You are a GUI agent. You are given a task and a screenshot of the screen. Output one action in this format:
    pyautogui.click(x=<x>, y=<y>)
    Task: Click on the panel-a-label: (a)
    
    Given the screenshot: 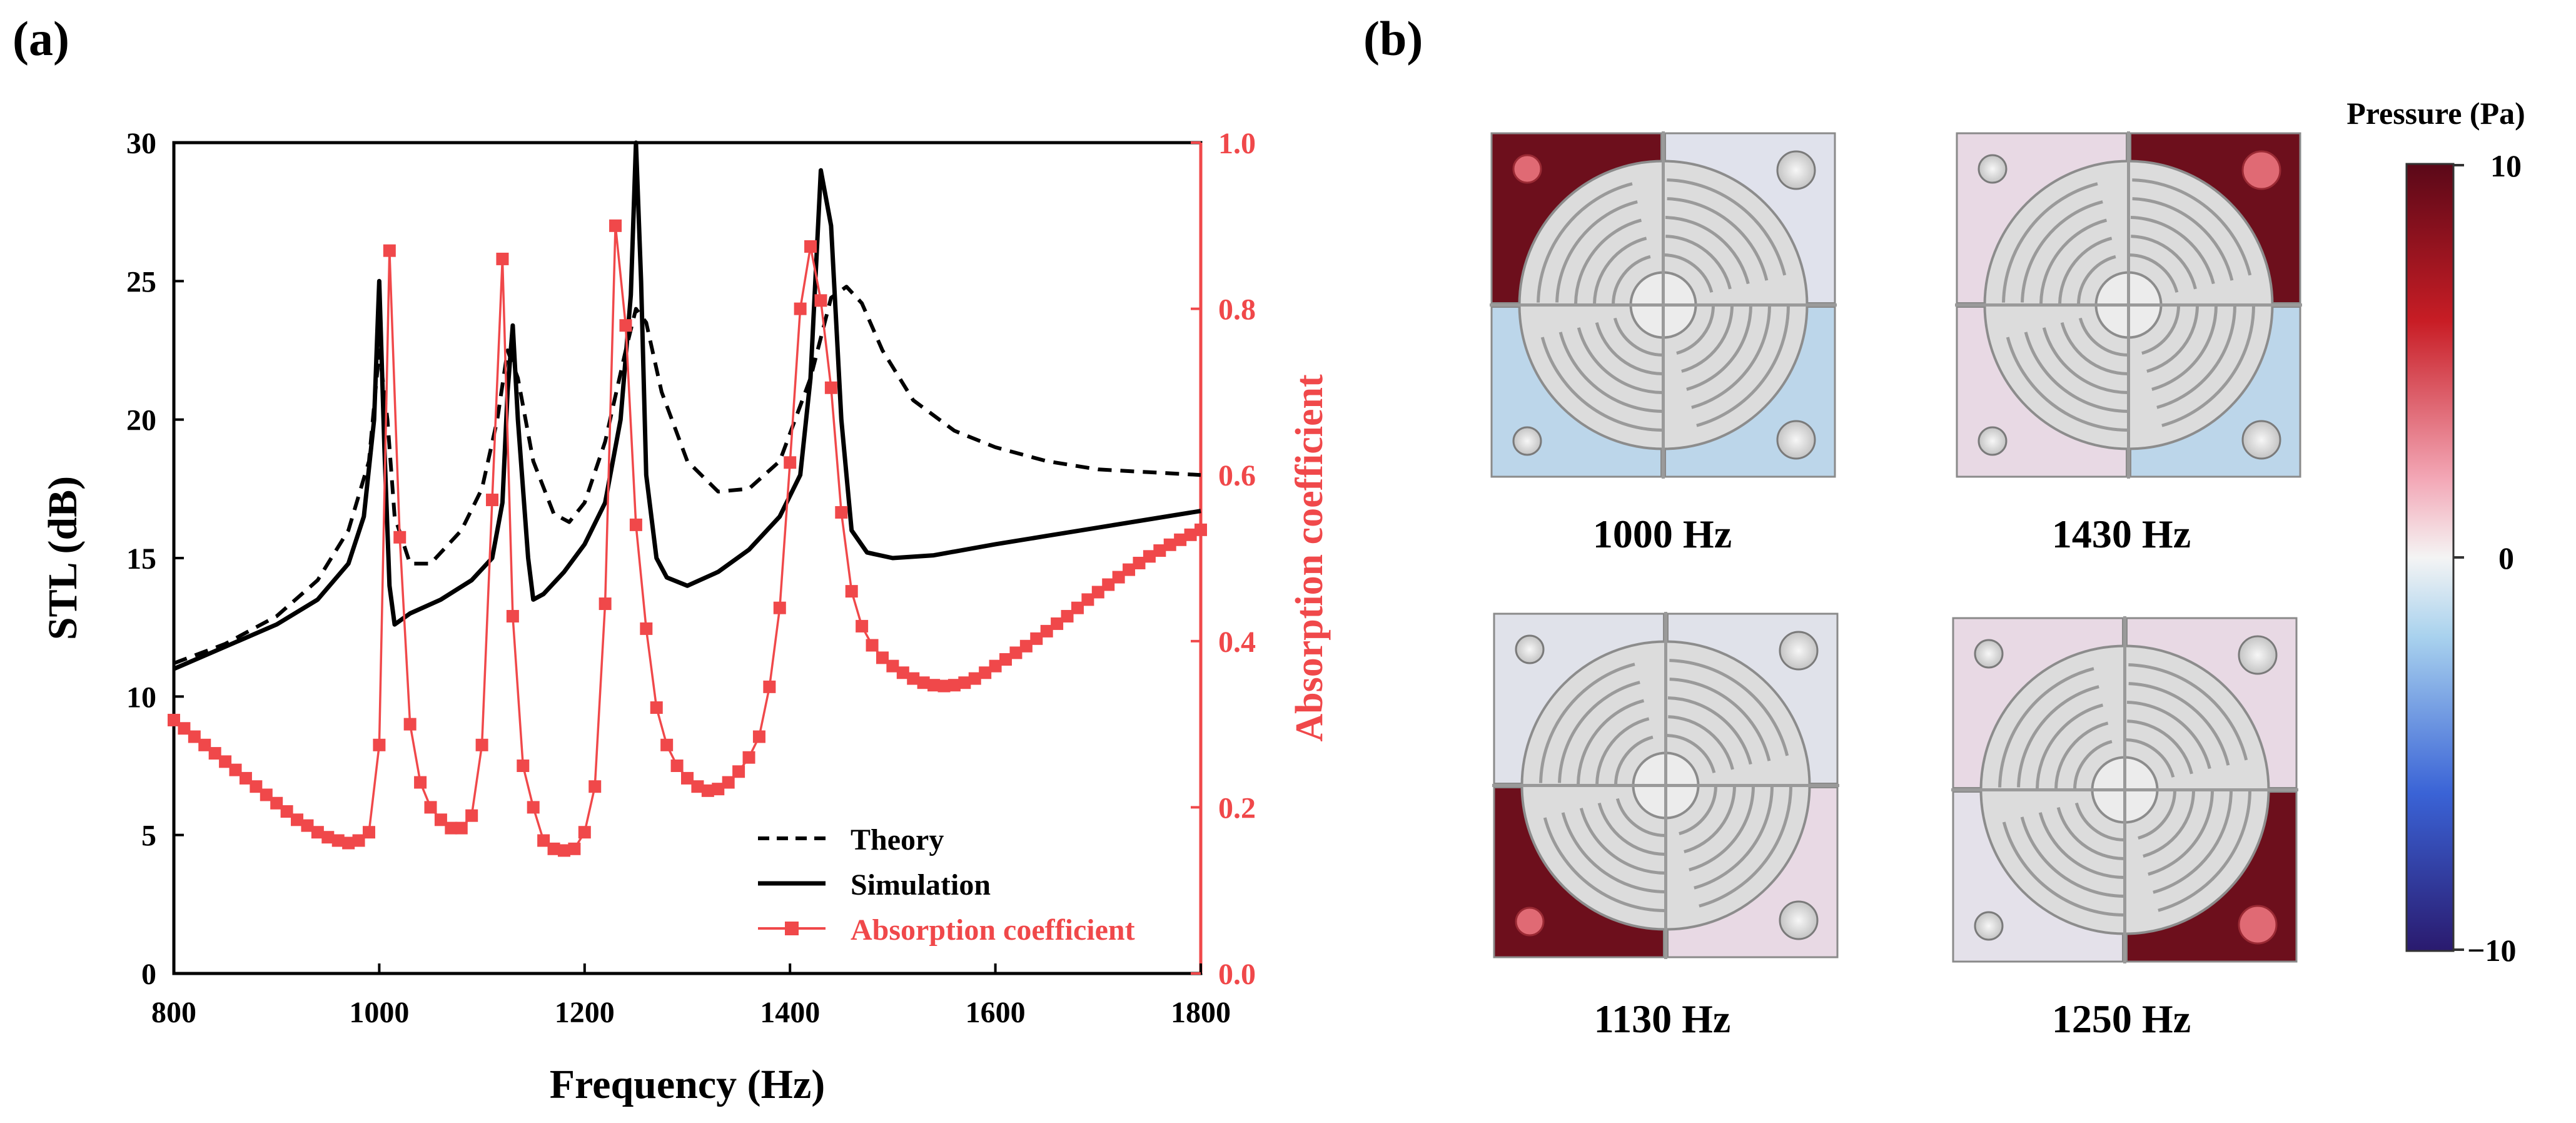 What is the action you would take?
    pyautogui.click(x=41, y=38)
    